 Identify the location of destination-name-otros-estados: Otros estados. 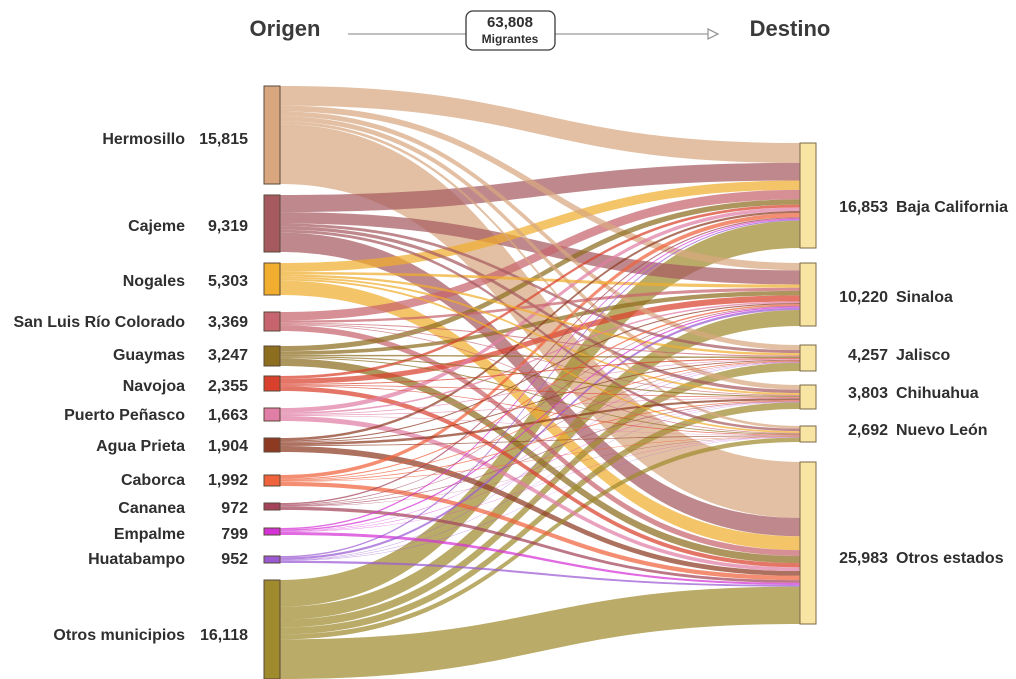
(950, 558).